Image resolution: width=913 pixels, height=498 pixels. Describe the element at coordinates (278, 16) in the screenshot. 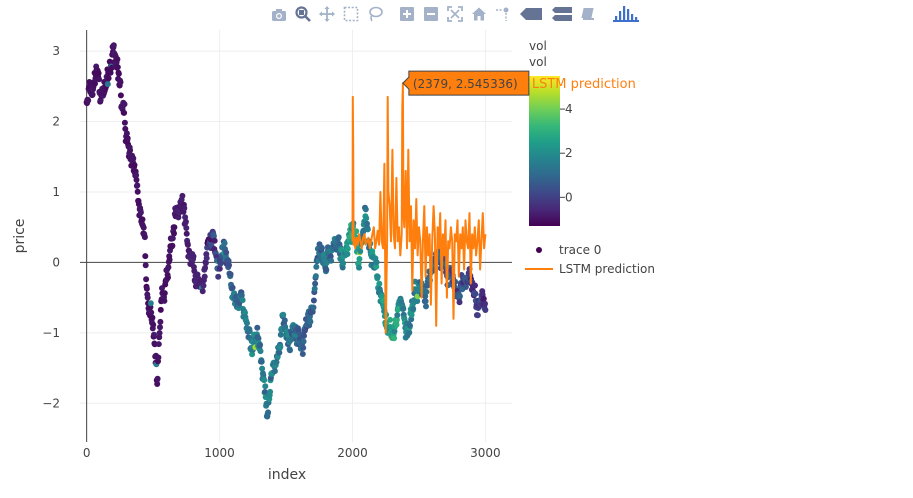

I see `camera-button` at that location.